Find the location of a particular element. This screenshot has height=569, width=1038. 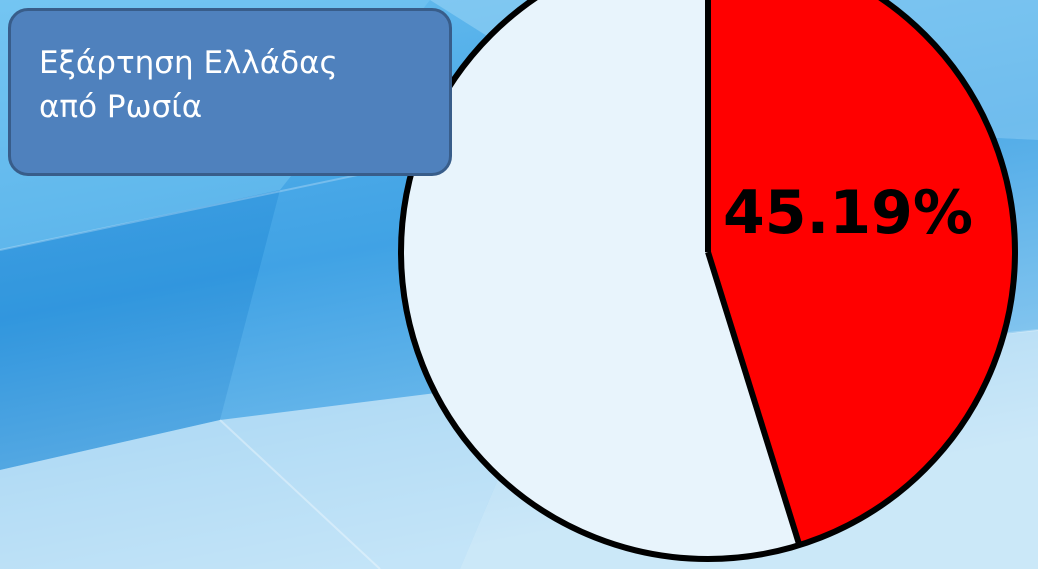

chart-title-line-1: Εξάρτηση Ελλάδας is located at coordinates (188, 63).